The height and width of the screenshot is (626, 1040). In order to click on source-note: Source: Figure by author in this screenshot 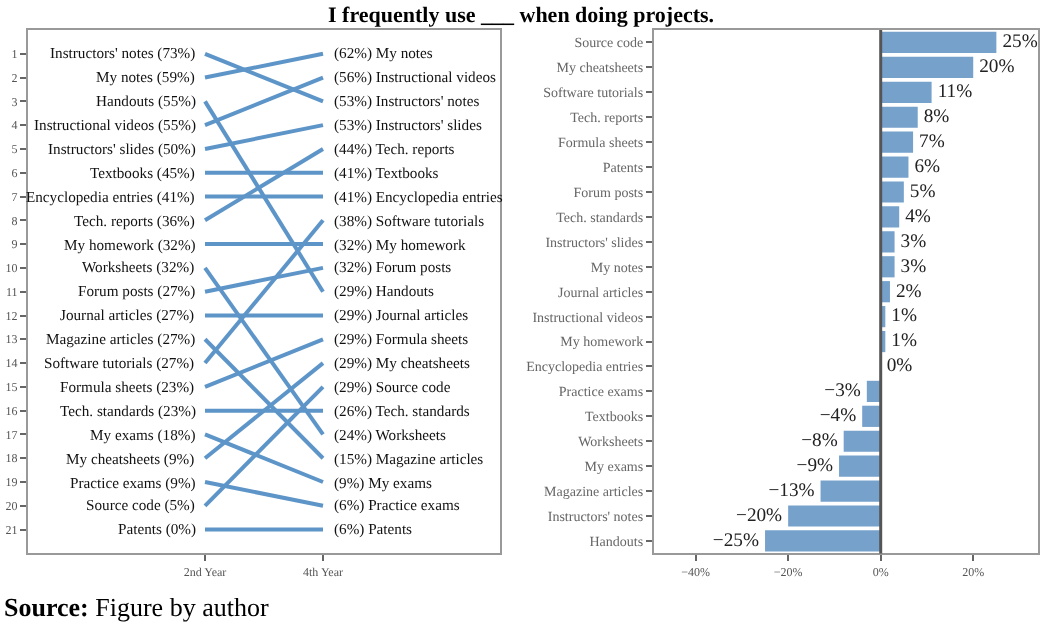, I will do `click(137, 607)`.